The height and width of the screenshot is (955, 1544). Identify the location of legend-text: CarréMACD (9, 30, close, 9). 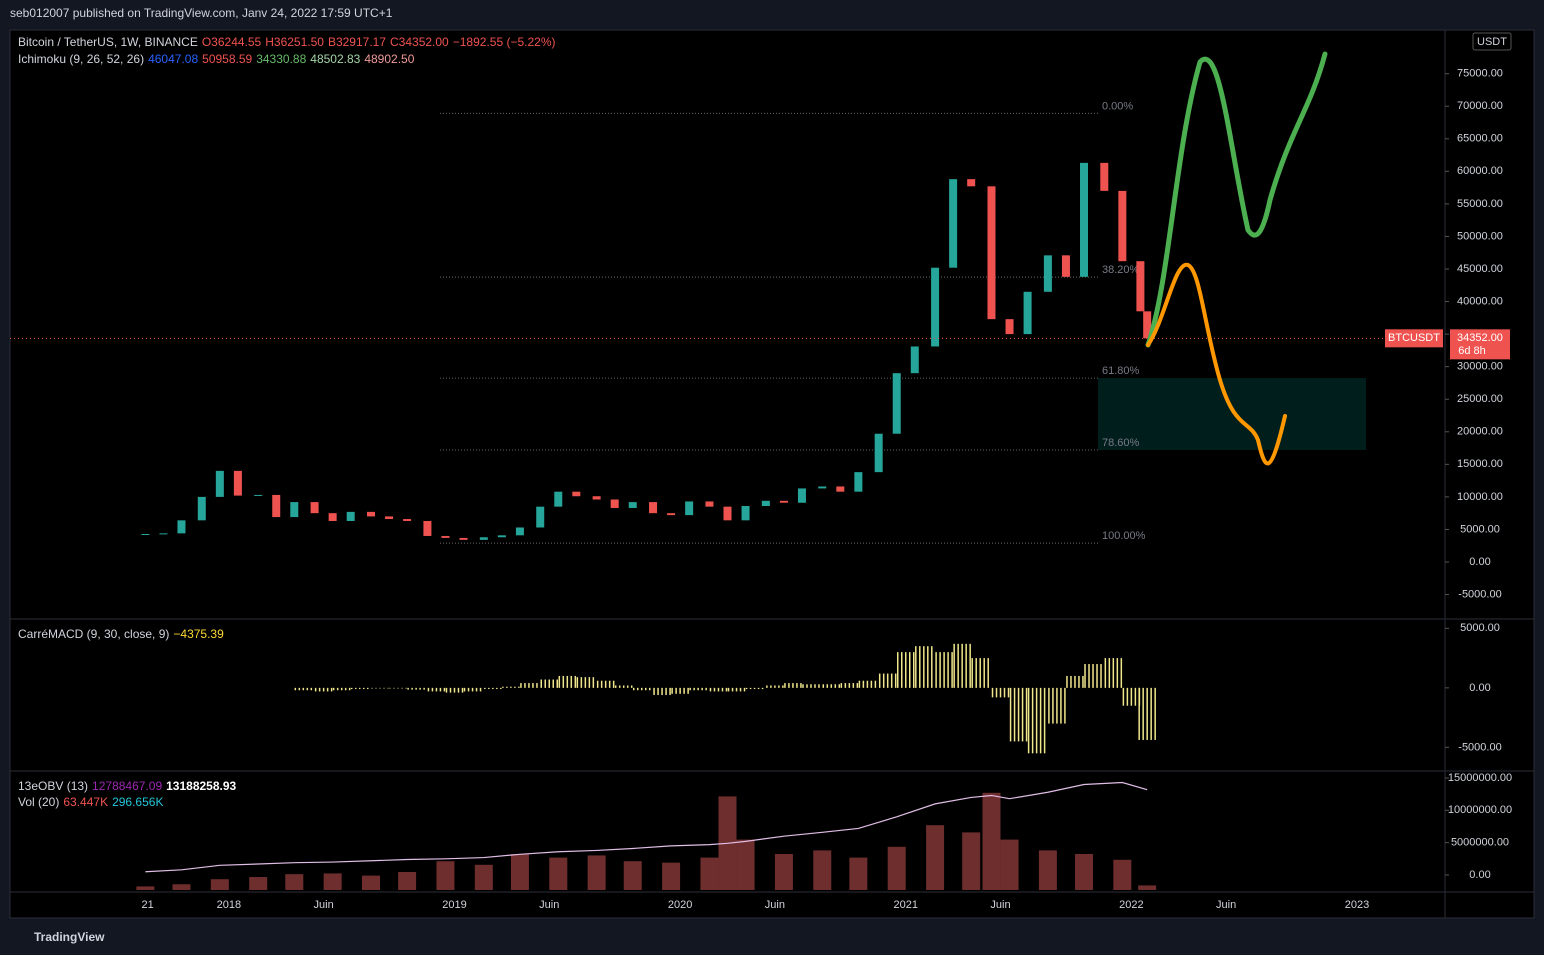
(94, 634).